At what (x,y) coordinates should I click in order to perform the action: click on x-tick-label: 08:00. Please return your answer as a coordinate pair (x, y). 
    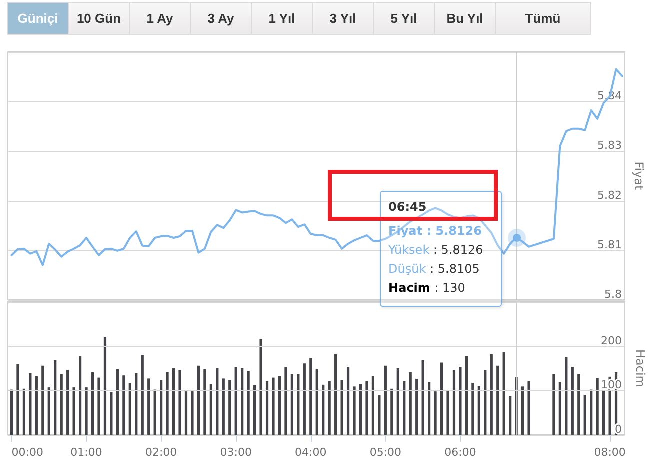
    Looking at the image, I should click on (610, 452).